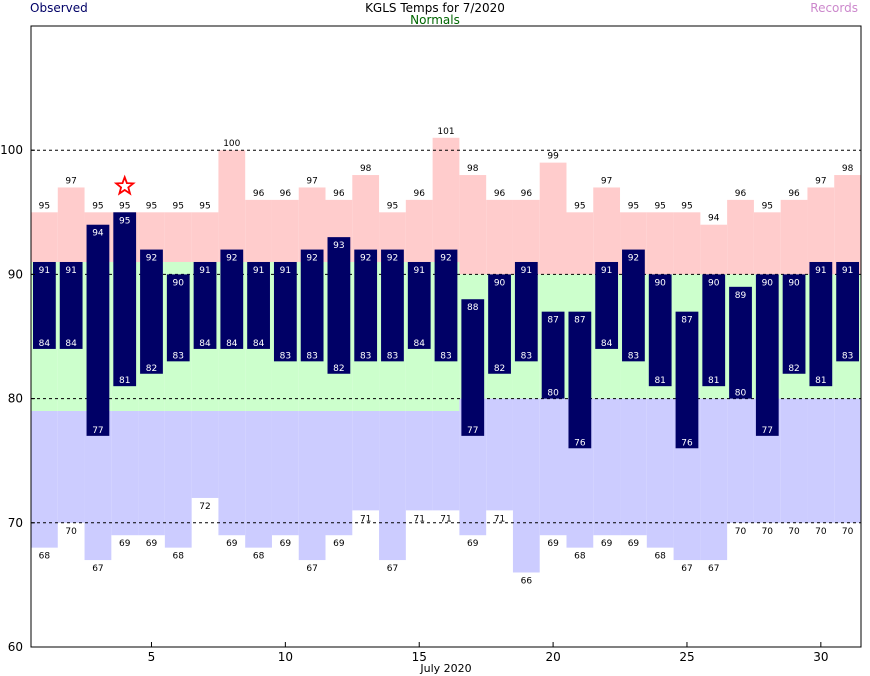  Describe the element at coordinates (15, 274) in the screenshot. I see `y-tick-label: 90` at that location.